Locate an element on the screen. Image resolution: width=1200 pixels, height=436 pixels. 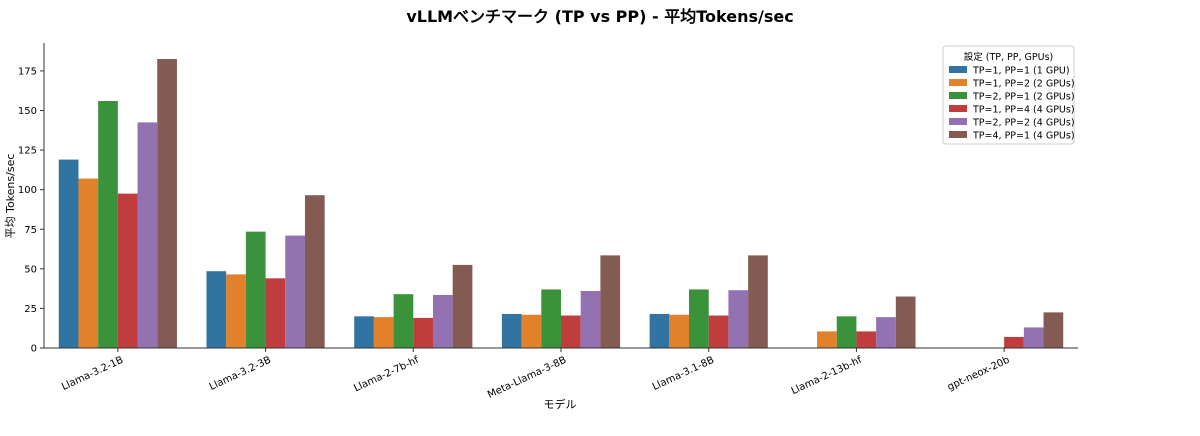
x-tick-label: Llama-2-7b-hf is located at coordinates (386, 375).